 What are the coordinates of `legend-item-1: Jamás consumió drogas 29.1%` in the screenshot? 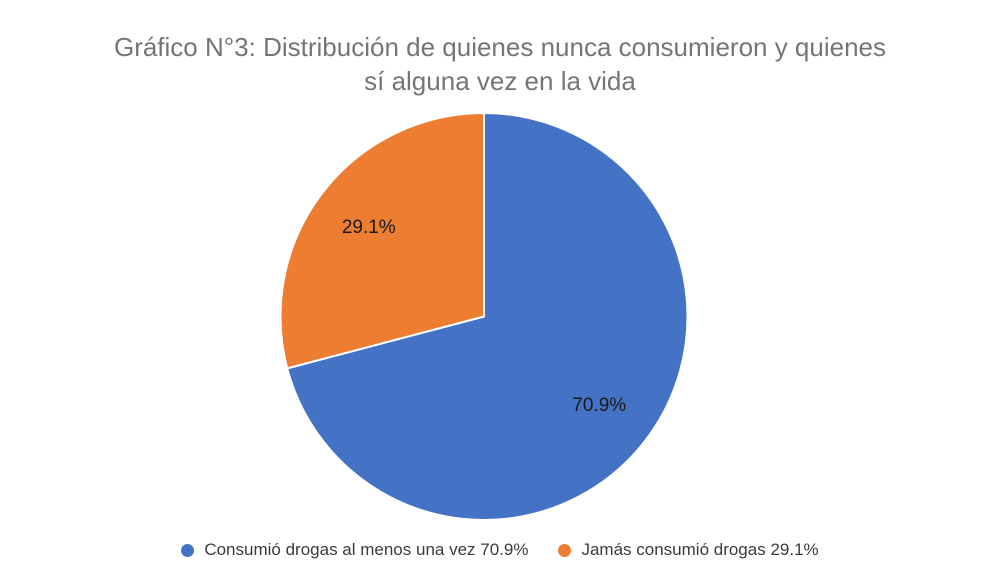 It's located at (688, 550).